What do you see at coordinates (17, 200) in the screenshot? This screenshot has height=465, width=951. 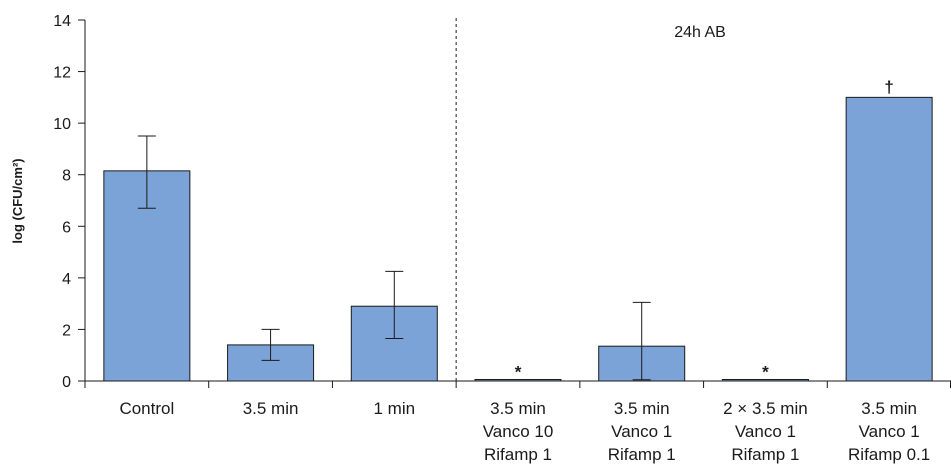 I see `y-axis-title: log (CFU/cm²)` at bounding box center [17, 200].